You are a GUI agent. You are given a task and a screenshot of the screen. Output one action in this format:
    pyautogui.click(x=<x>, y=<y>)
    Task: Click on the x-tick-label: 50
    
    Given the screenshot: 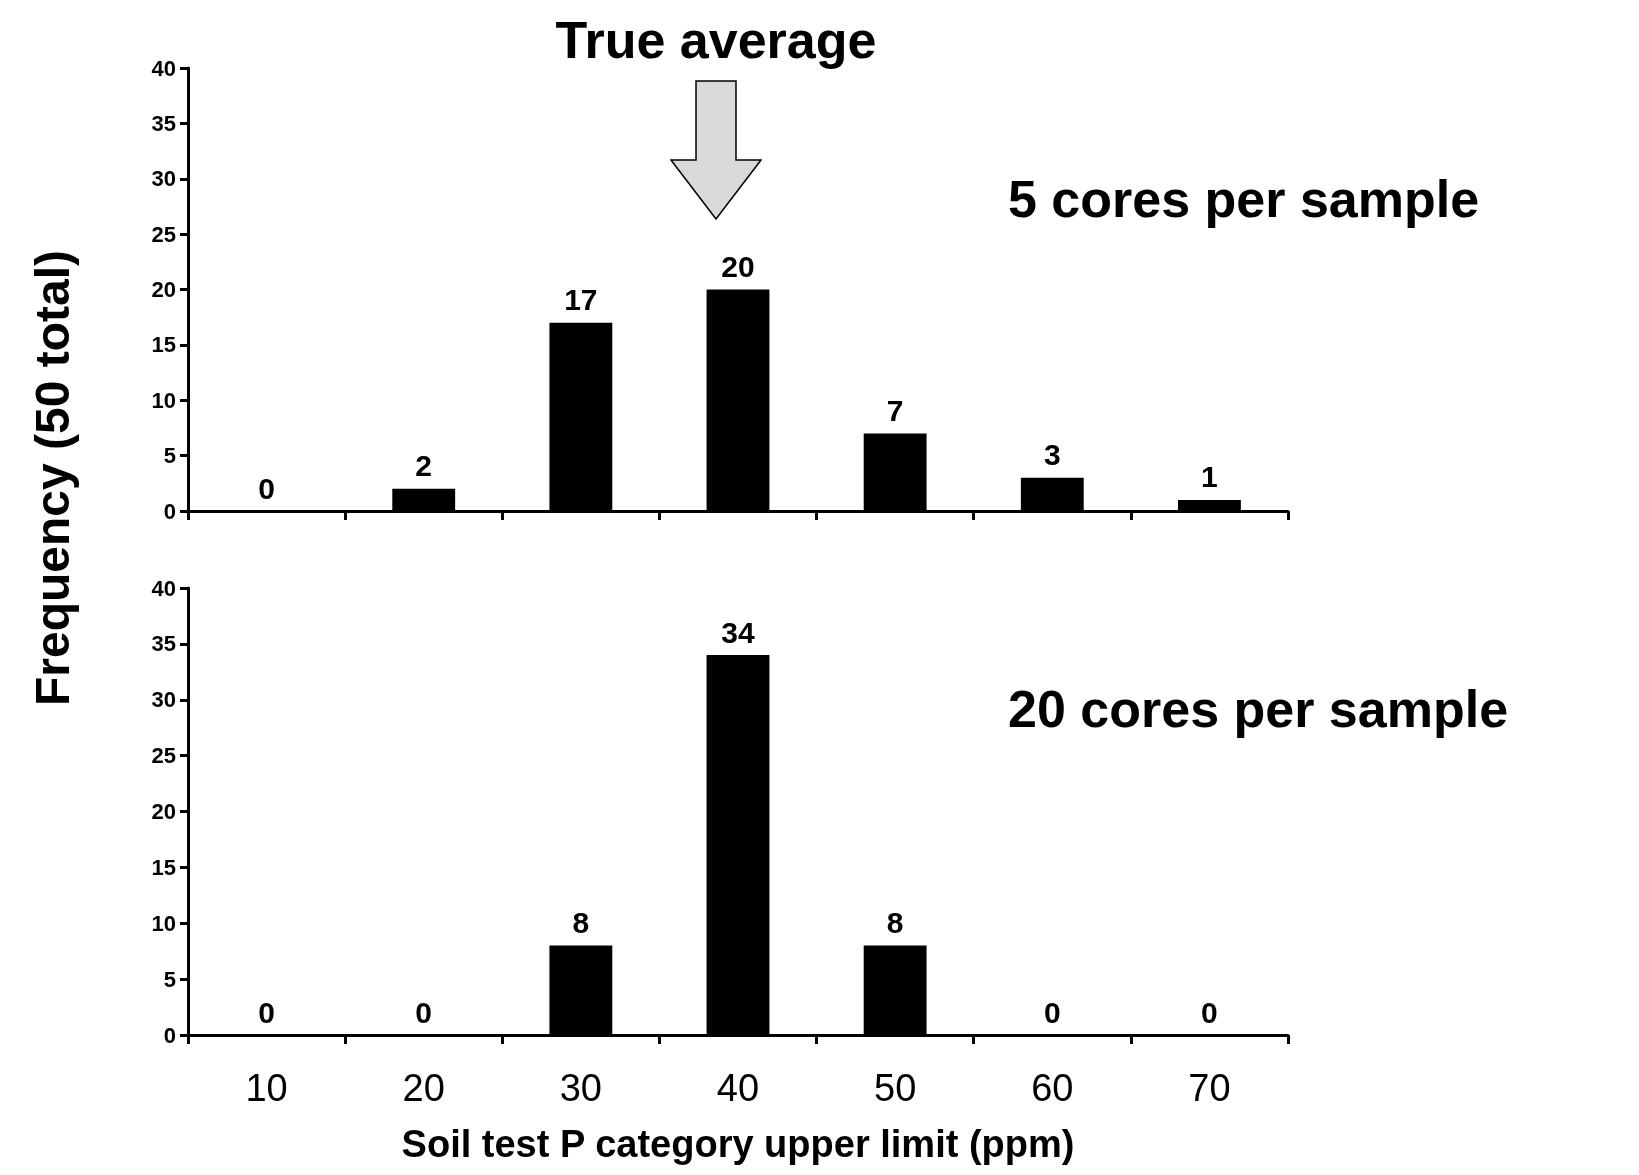 What is the action you would take?
    pyautogui.click(x=895, y=1088)
    